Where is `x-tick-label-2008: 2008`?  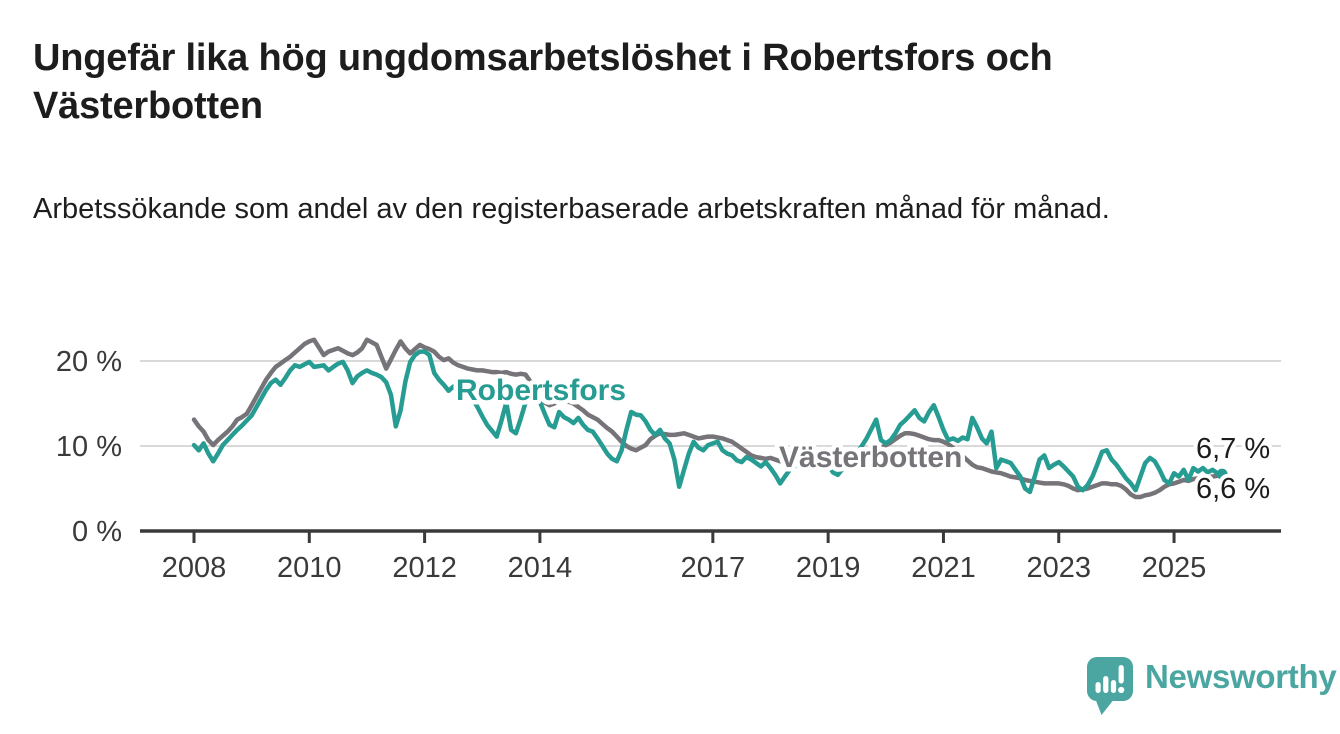
x-tick-label-2008: 2008 is located at coordinates (194, 568).